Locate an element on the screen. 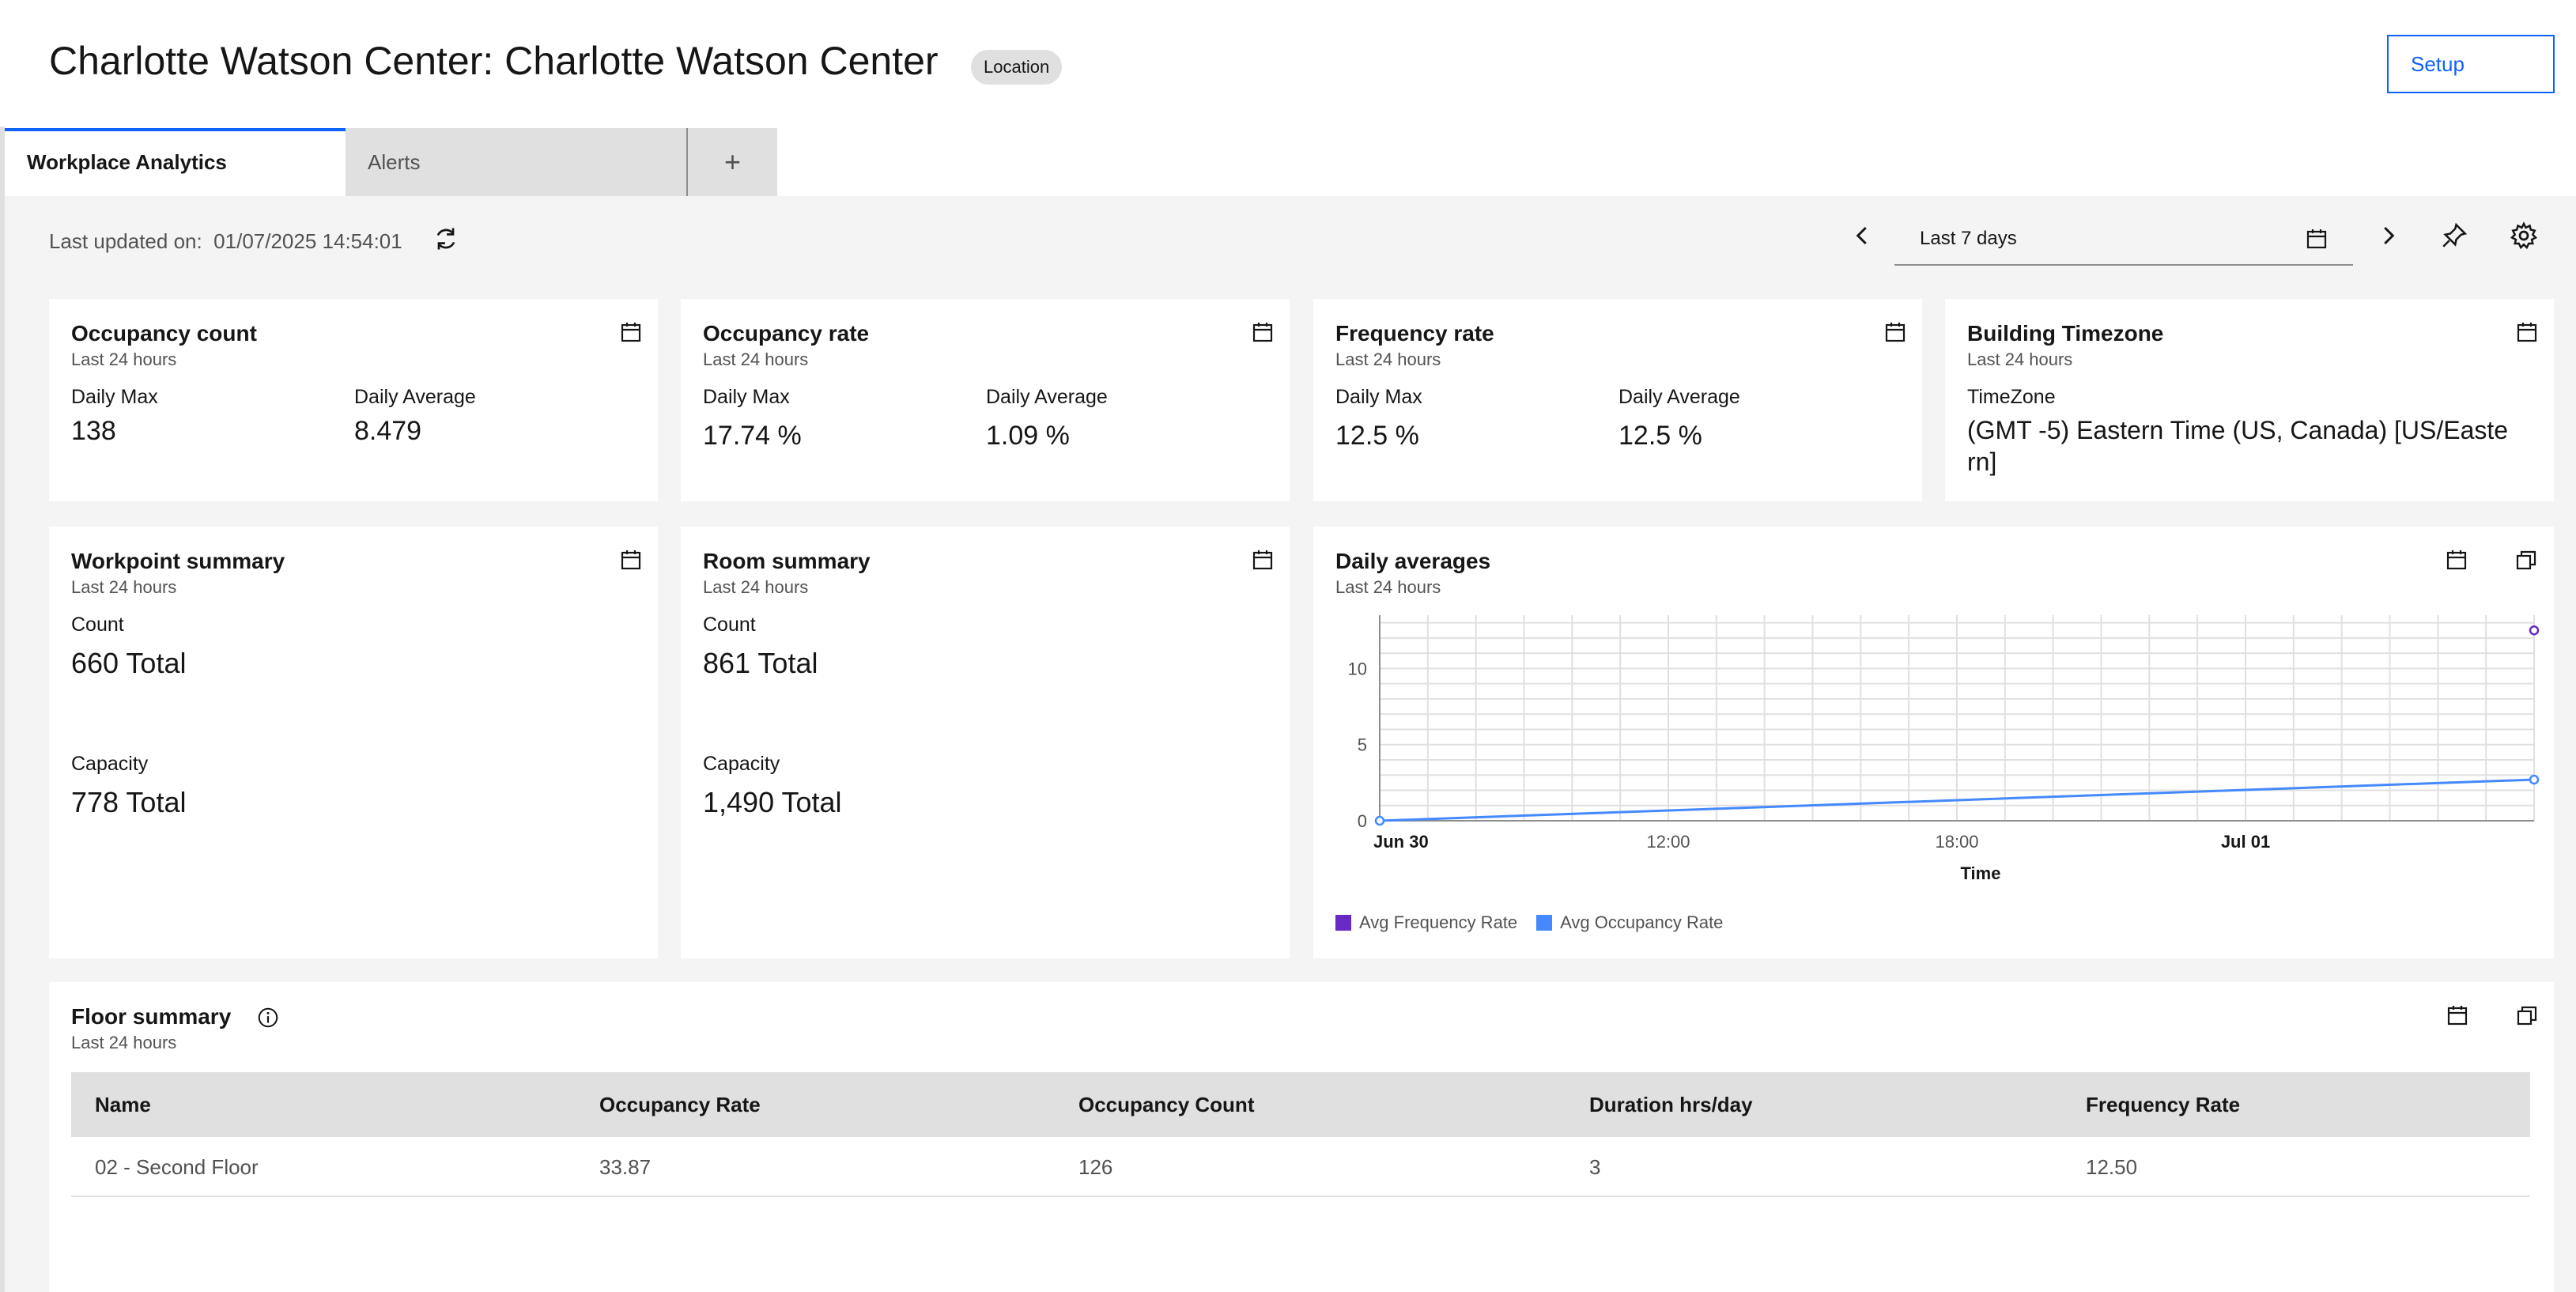 Image resolution: width=2576 pixels, height=1292 pixels. daily-average-value: 12.5 % is located at coordinates (1660, 436).